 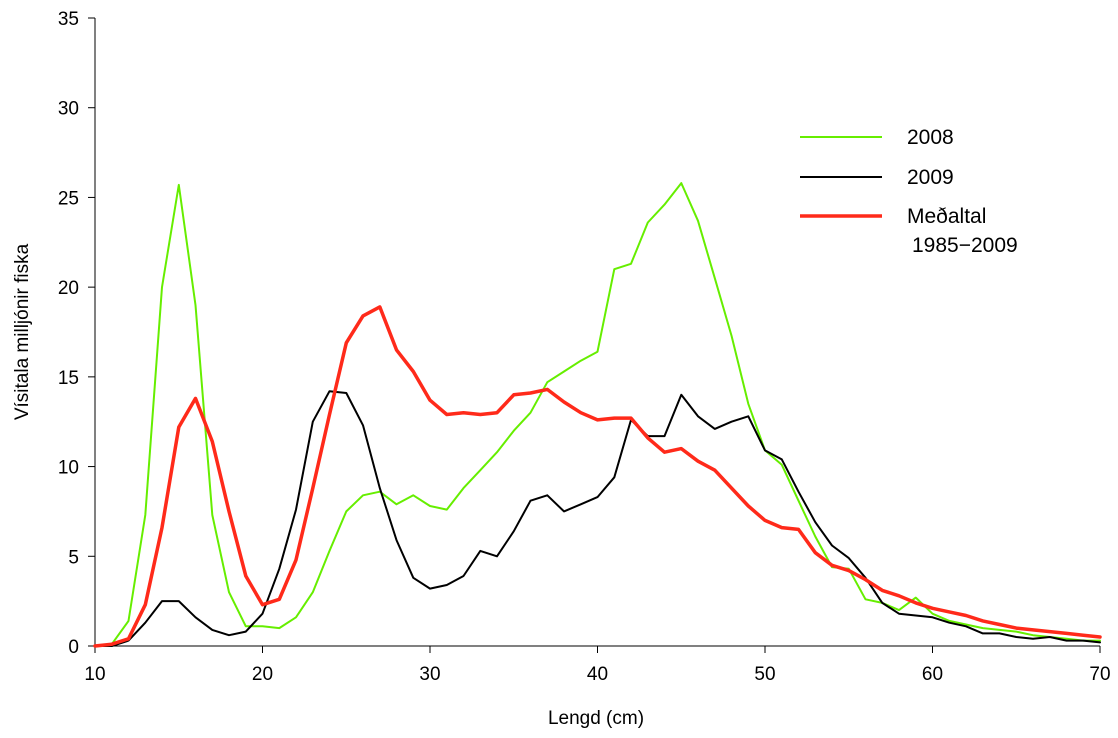 What do you see at coordinates (909, 191) in the screenshot?
I see `legend: 2008 2009 Meðaltal 1985−2009` at bounding box center [909, 191].